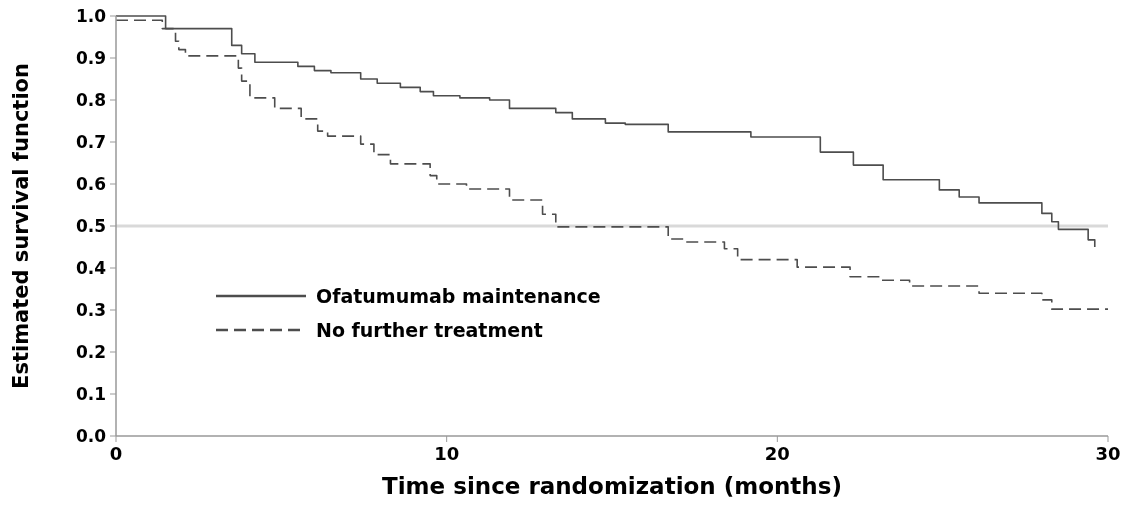  I want to click on x-tick-label: 20, so click(777, 453).